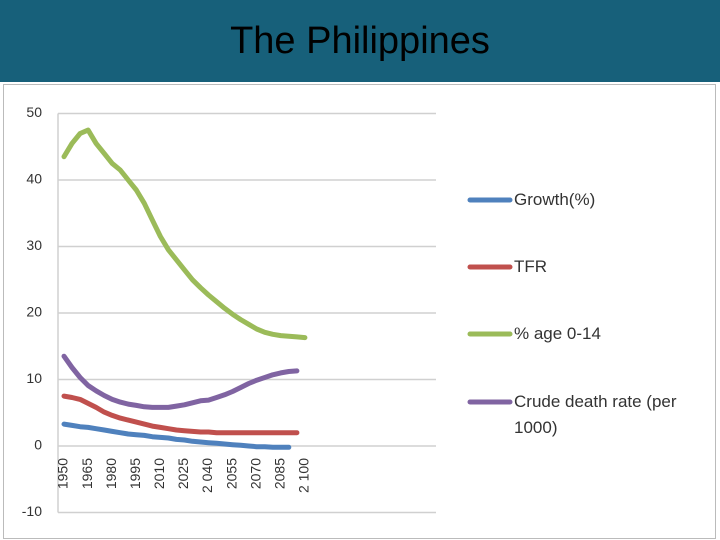  Describe the element at coordinates (159, 473) in the screenshot. I see `x-tick-label: 2010` at that location.